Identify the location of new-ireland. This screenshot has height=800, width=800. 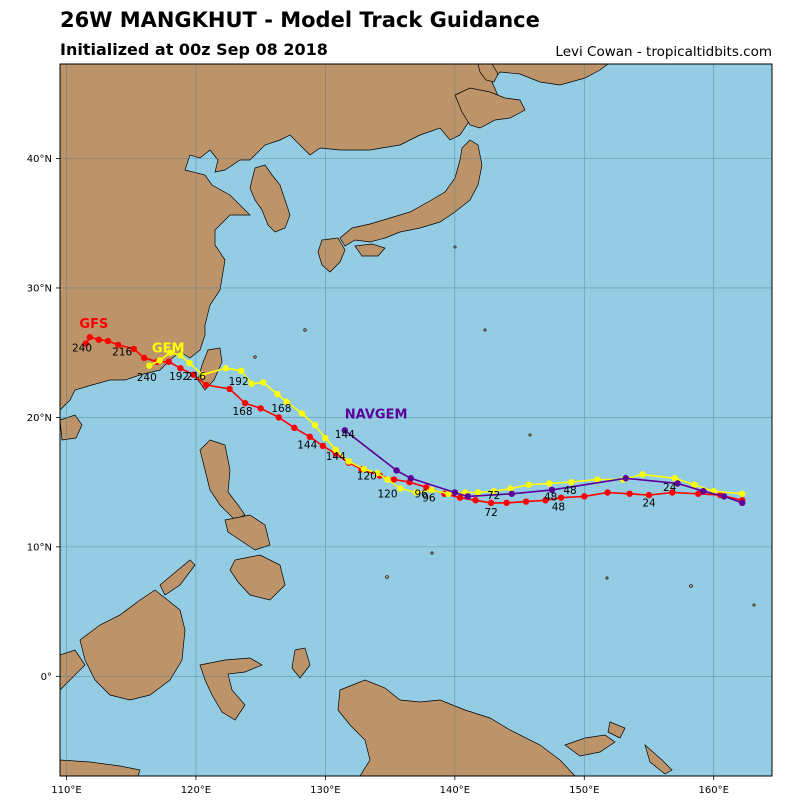
(616, 730).